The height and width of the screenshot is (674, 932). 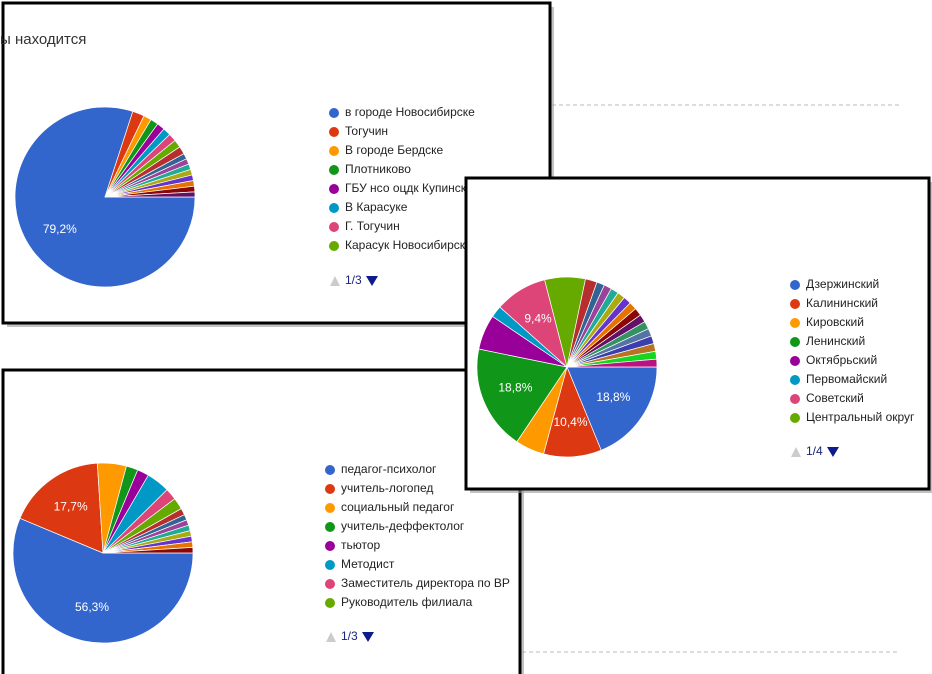 What do you see at coordinates (406, 188) in the screenshot?
I see `legend-label: ГБУ нсо оцдк Купинск` at bounding box center [406, 188].